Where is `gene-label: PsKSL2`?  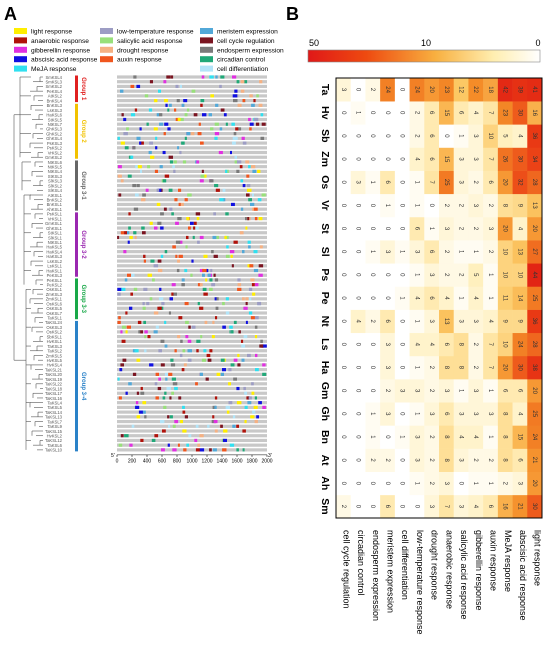 gene-label: PsKSL2 is located at coordinates (55, 148).